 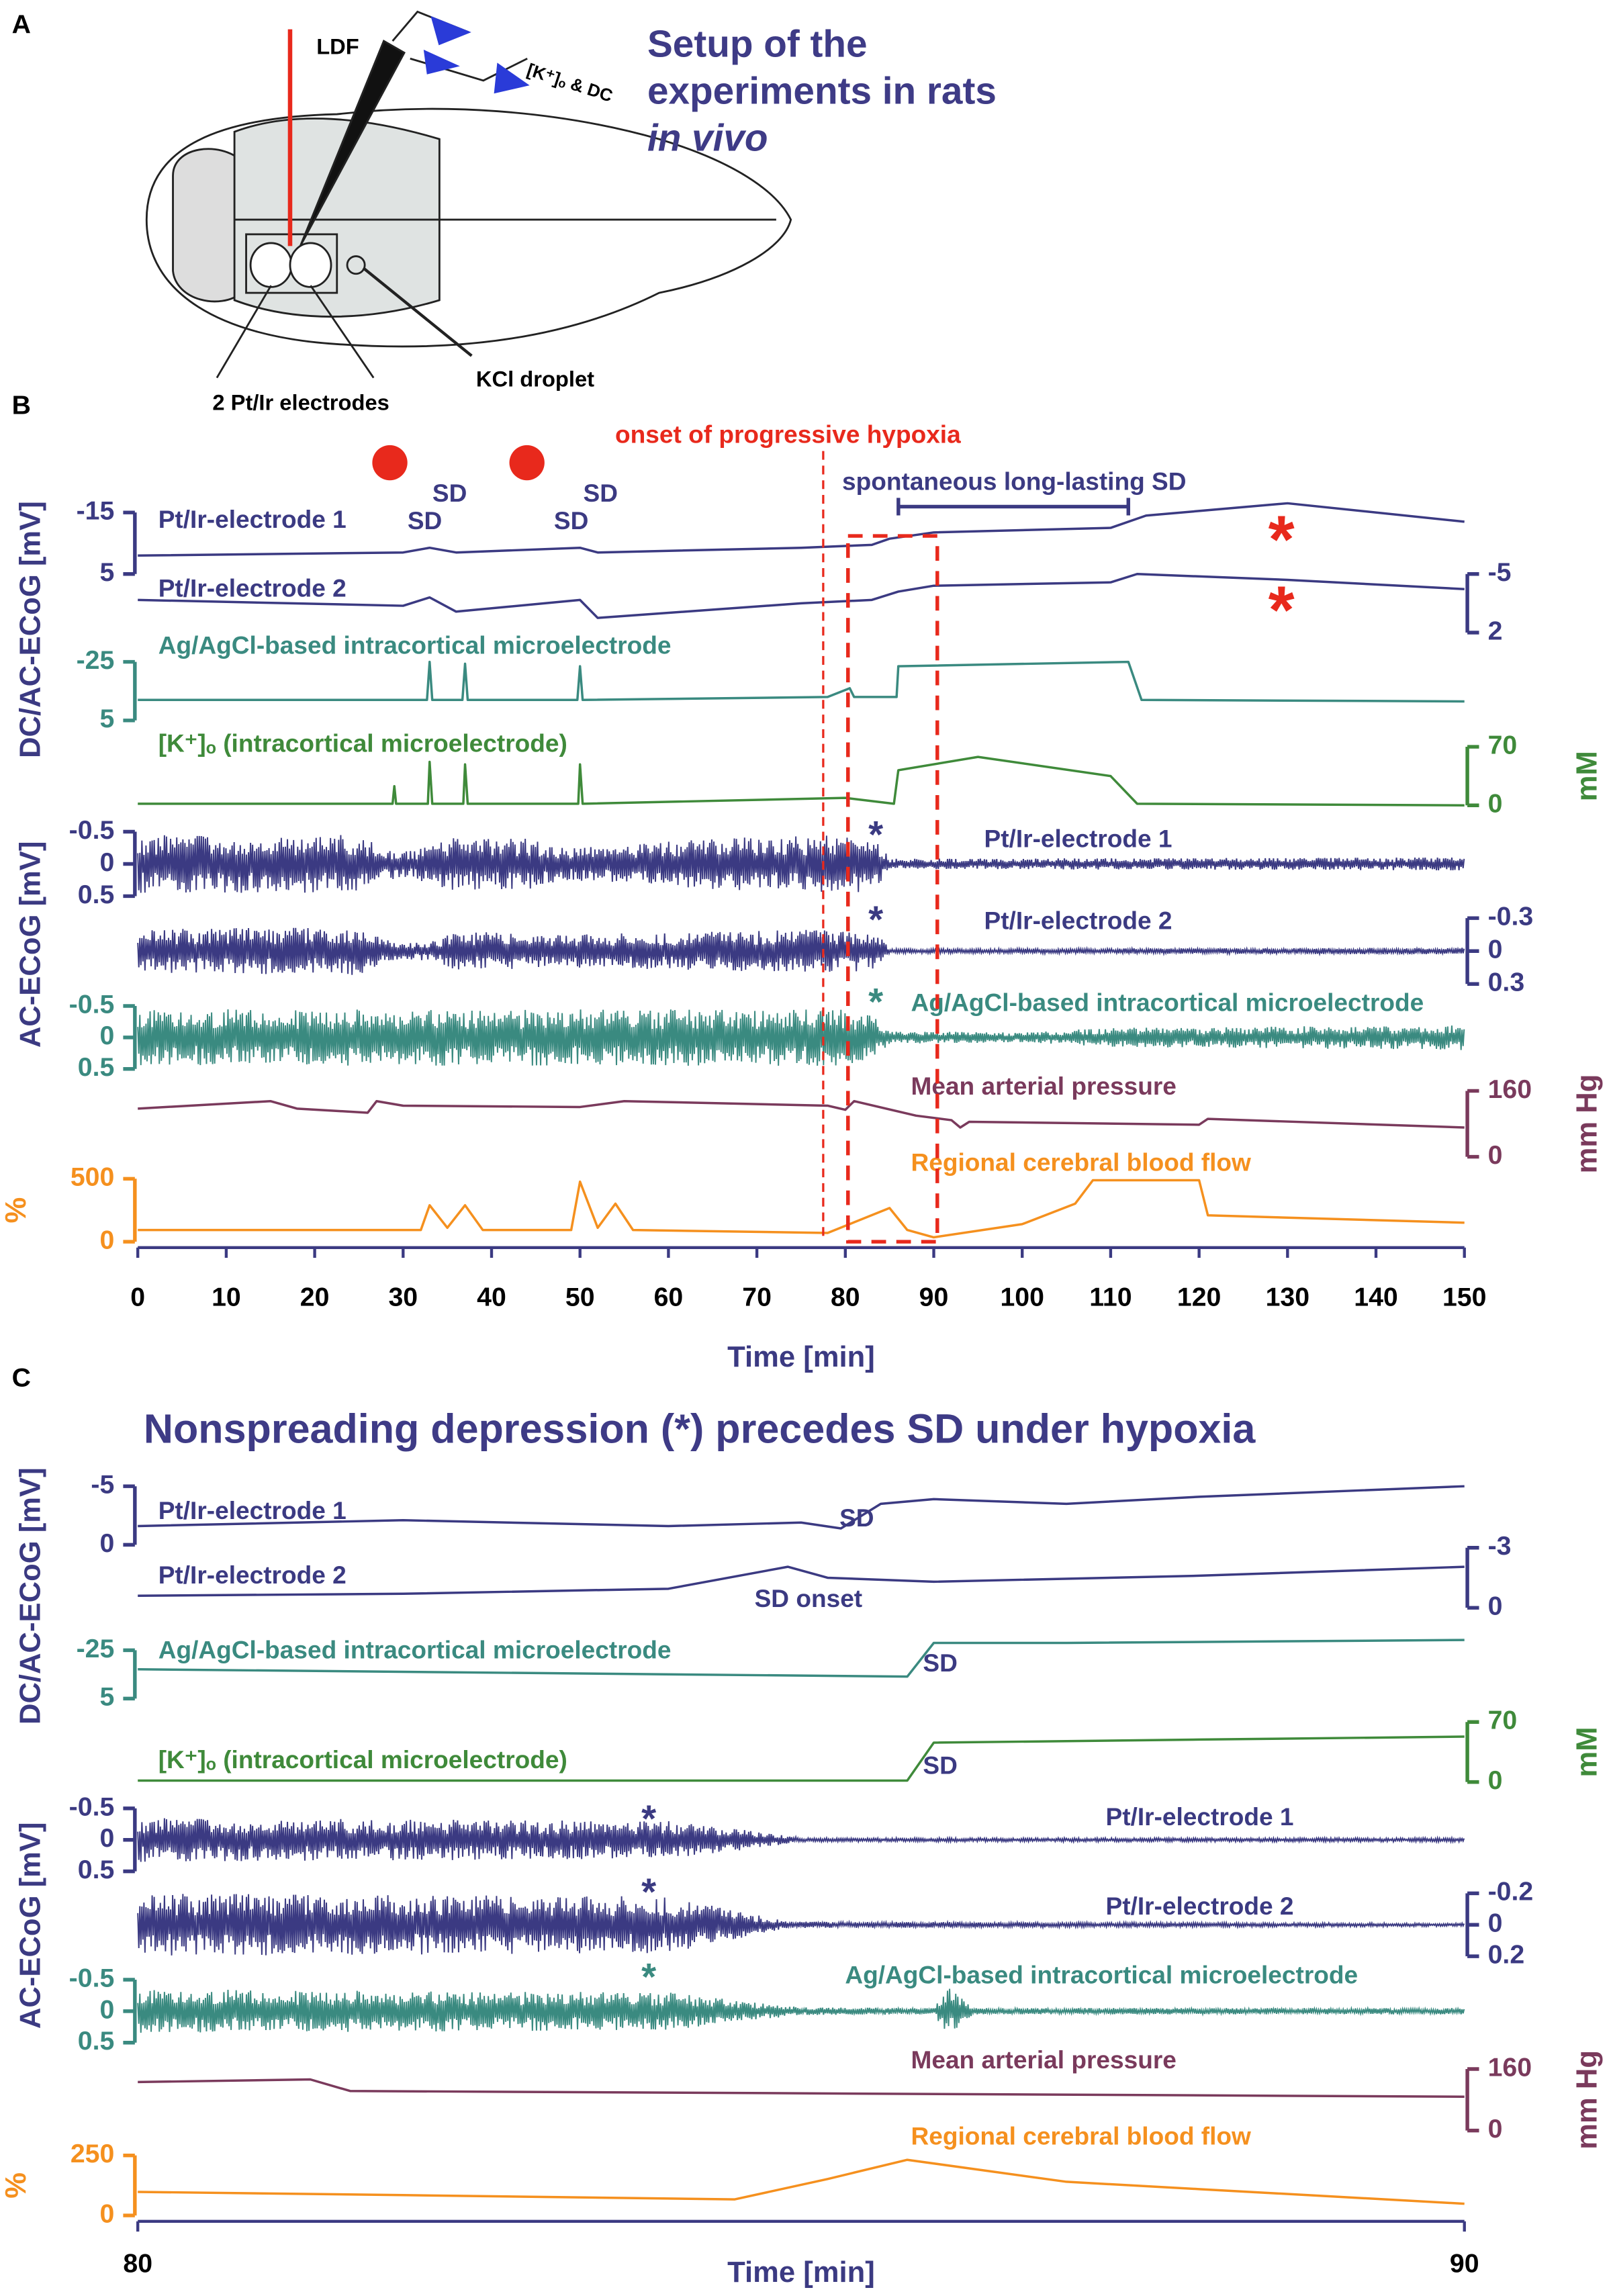 What do you see at coordinates (1495, 630) in the screenshot?
I see `y-tick-label: 2` at bounding box center [1495, 630].